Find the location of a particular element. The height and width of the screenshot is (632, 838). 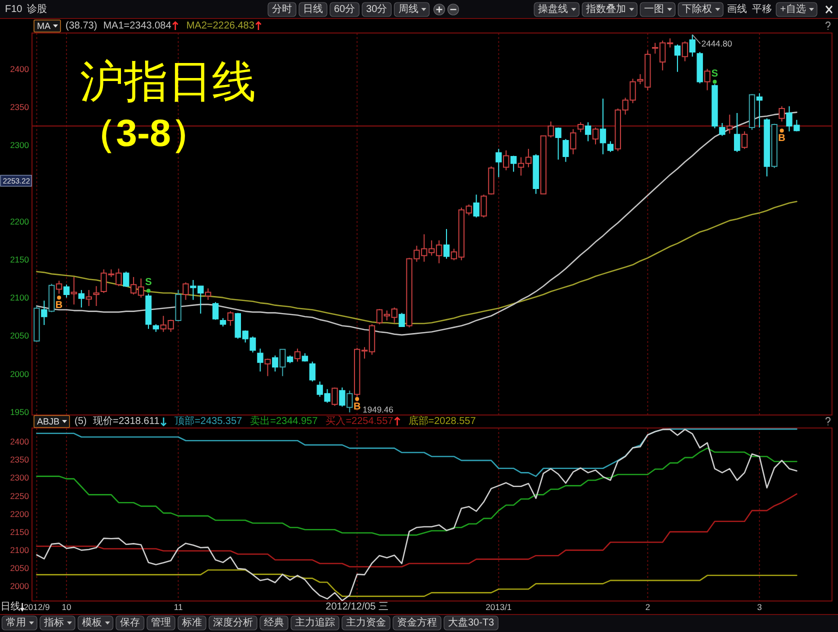

series-label: B is located at coordinates (782, 138).